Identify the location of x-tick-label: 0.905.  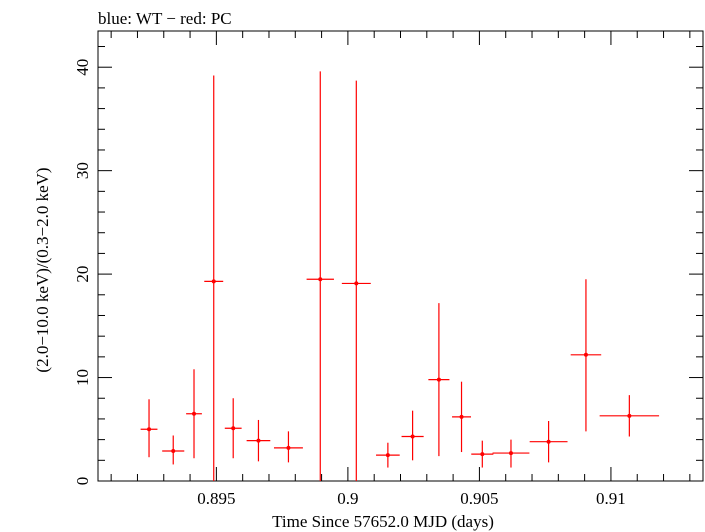
(479, 498).